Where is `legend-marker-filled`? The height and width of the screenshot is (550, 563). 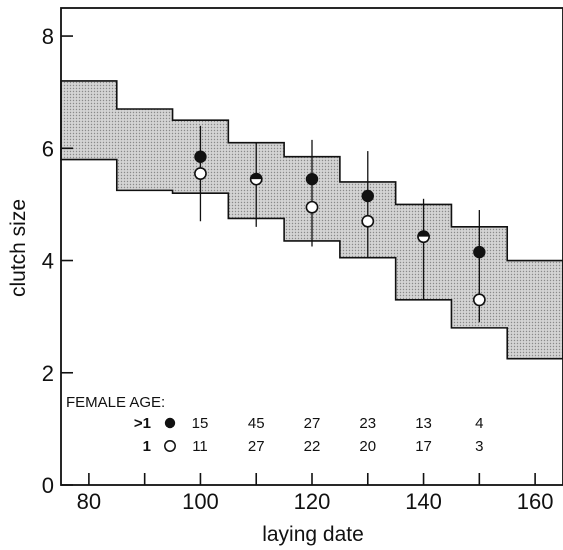
legend-marker-filled is located at coordinates (170, 423).